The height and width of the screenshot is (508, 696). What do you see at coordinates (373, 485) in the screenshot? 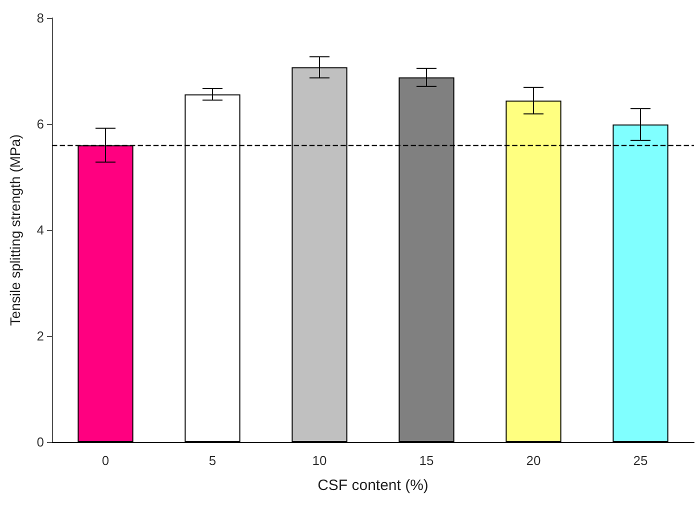
I see `x-axis-title: CSF content (%)` at bounding box center [373, 485].